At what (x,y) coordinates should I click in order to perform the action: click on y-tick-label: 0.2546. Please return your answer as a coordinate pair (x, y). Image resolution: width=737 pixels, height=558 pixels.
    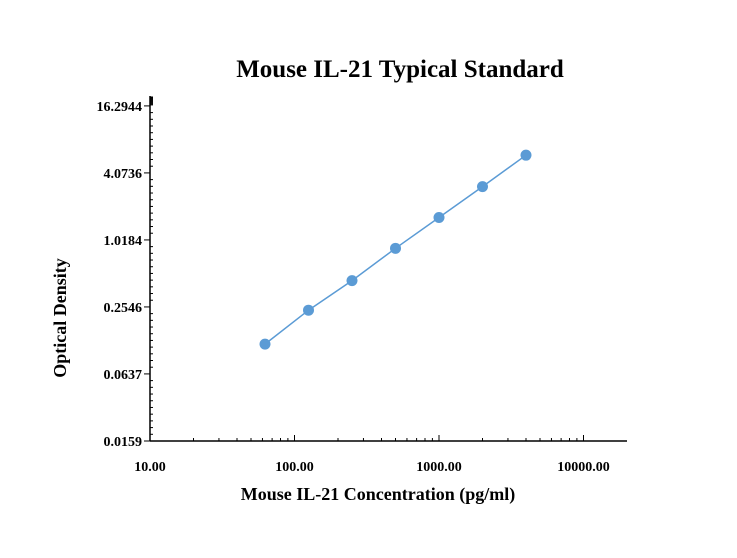
    Looking at the image, I should click on (123, 308).